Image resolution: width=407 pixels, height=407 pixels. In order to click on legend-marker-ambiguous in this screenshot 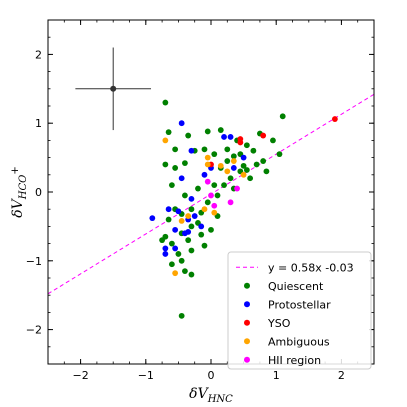, I will do `click(247, 341)`.